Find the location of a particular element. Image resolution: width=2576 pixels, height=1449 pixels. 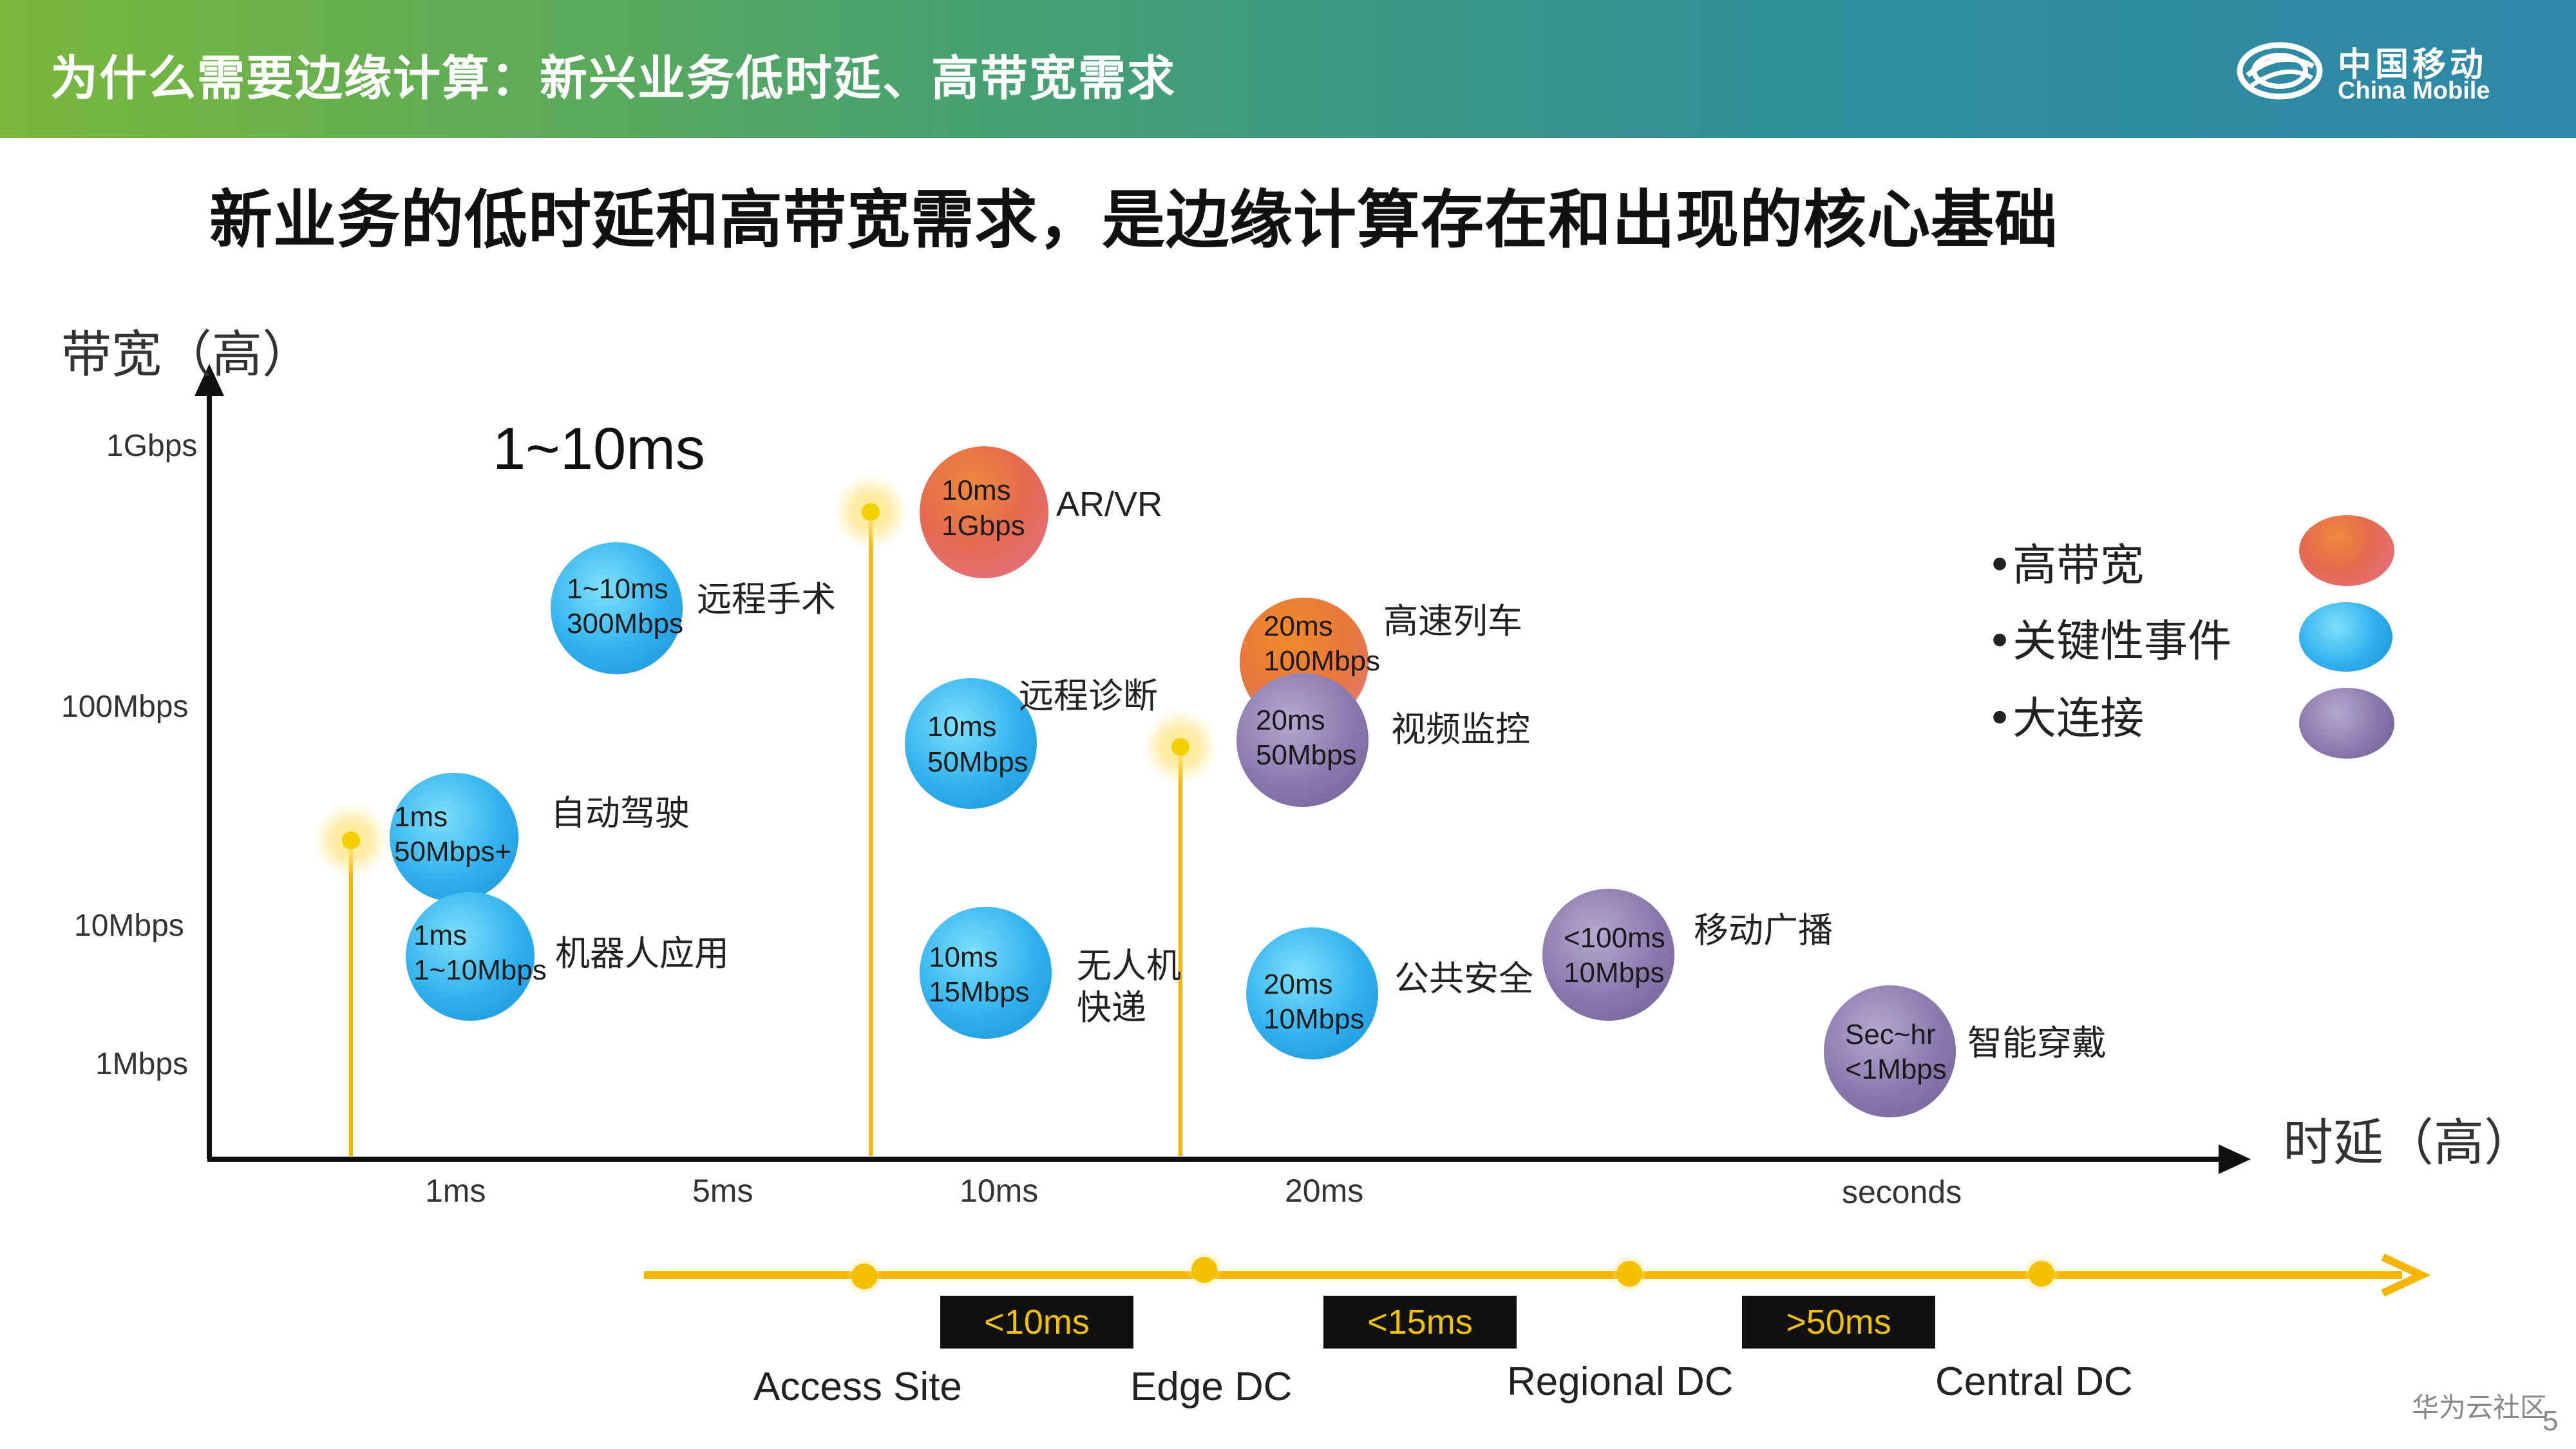

bubble-video-surveillance-latency: 20ms is located at coordinates (1290, 720).